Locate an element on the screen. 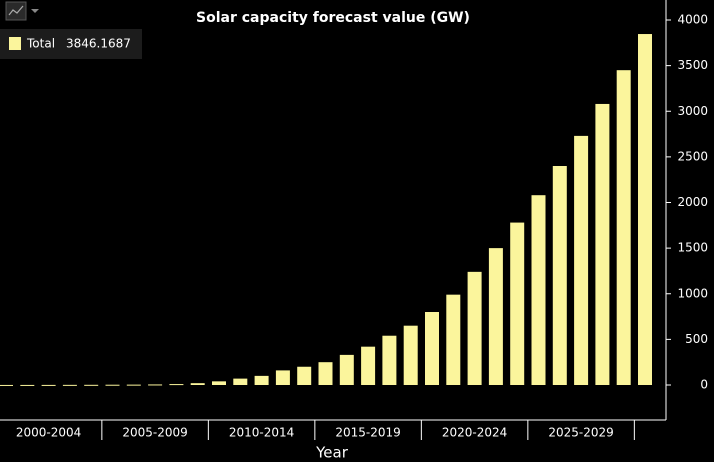  x-axis-title: Year is located at coordinates (332, 453).